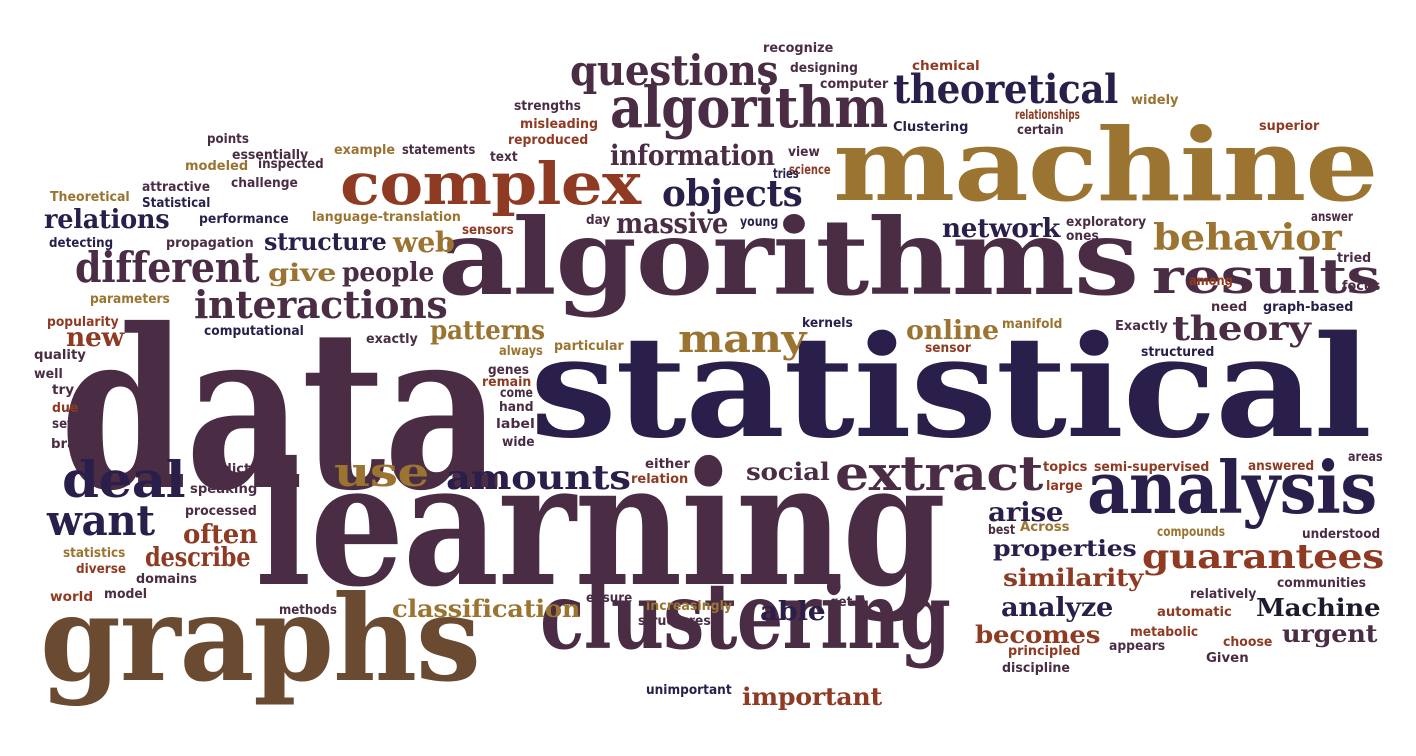 Image resolution: width=1416 pixels, height=756 pixels. What do you see at coordinates (1106, 165) in the screenshot?
I see `word-machine: machine` at bounding box center [1106, 165].